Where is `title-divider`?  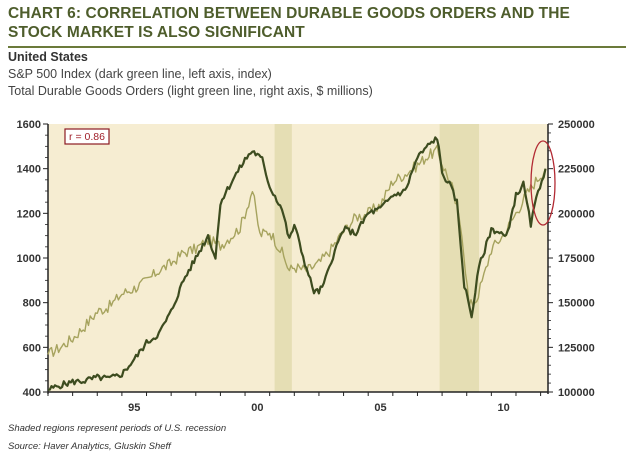 title-divider is located at coordinates (317, 47).